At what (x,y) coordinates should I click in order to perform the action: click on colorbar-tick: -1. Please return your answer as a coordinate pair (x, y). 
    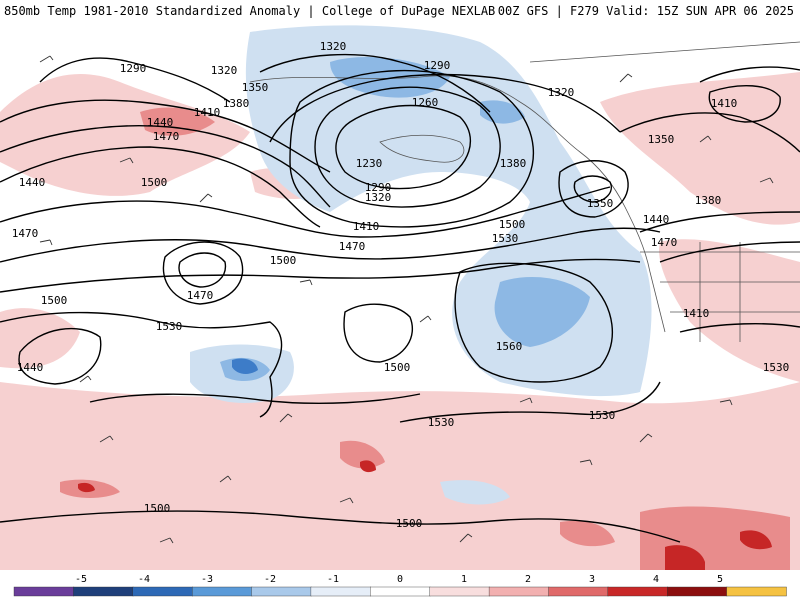
    Looking at the image, I should click on (333, 579).